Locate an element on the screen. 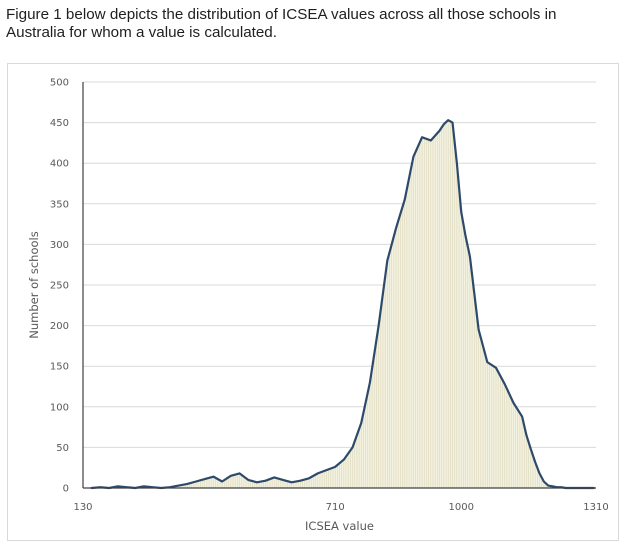 The height and width of the screenshot is (541, 622). y-tick-label: 300 is located at coordinates (59, 245).